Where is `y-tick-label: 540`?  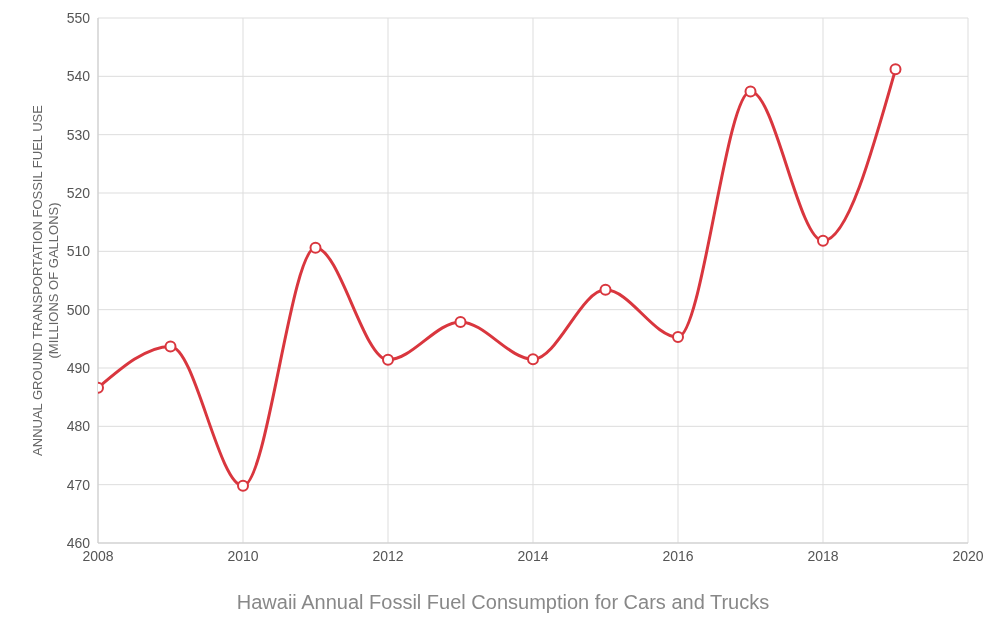
y-tick-label: 540 is located at coordinates (78, 76).